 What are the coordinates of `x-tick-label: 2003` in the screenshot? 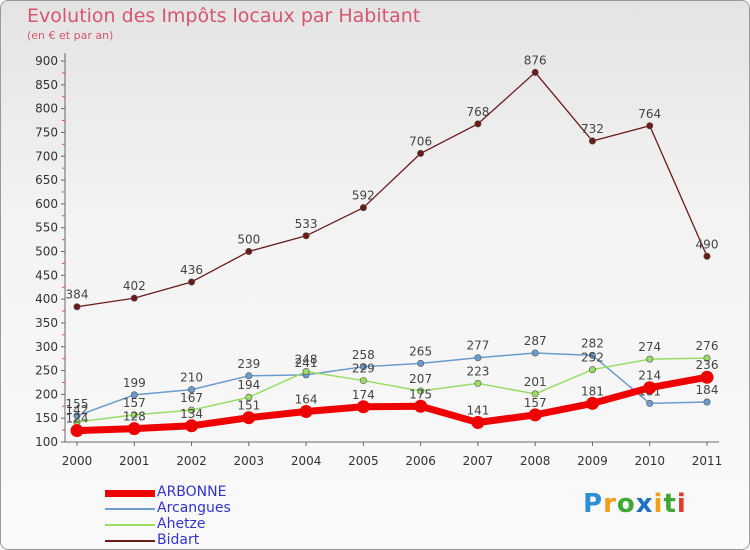 It's located at (249, 461).